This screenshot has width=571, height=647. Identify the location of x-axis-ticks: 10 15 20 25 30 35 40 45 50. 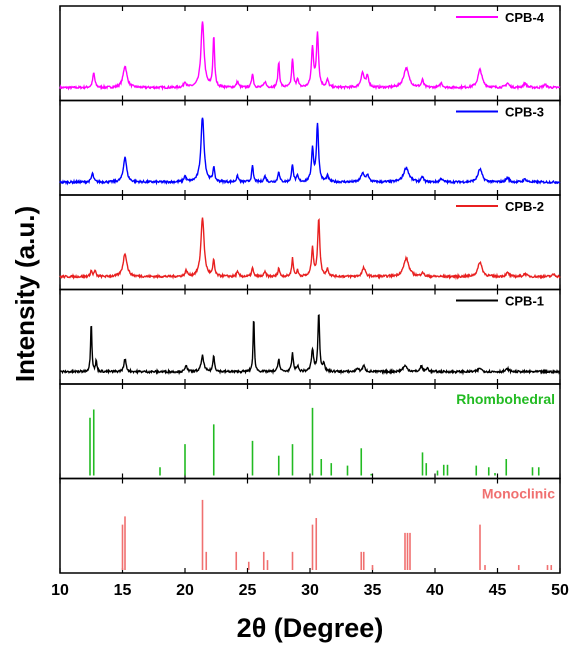
(310, 590).